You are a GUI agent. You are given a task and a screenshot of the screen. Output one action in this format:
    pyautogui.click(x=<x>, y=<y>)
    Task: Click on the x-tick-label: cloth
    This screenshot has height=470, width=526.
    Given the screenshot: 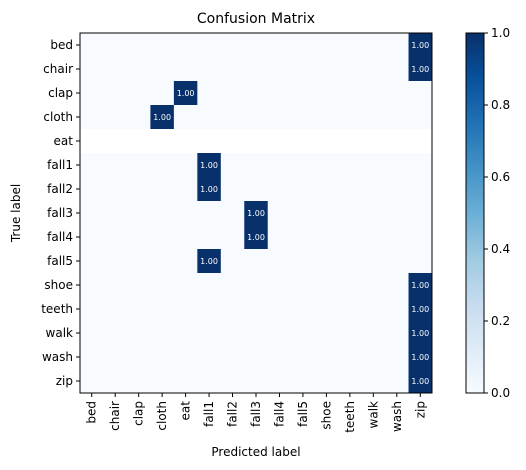 What is the action you would take?
    pyautogui.click(x=162, y=416)
    